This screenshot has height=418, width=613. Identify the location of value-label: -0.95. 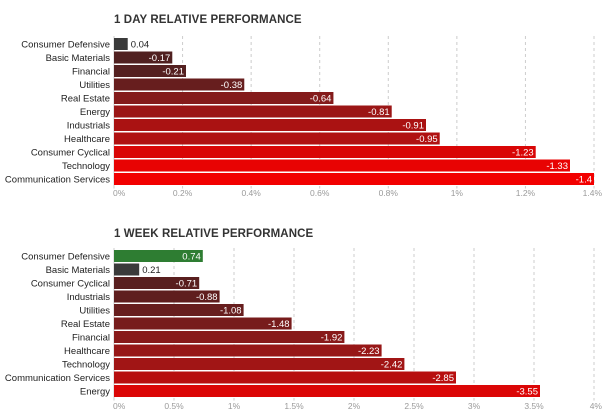
(427, 139).